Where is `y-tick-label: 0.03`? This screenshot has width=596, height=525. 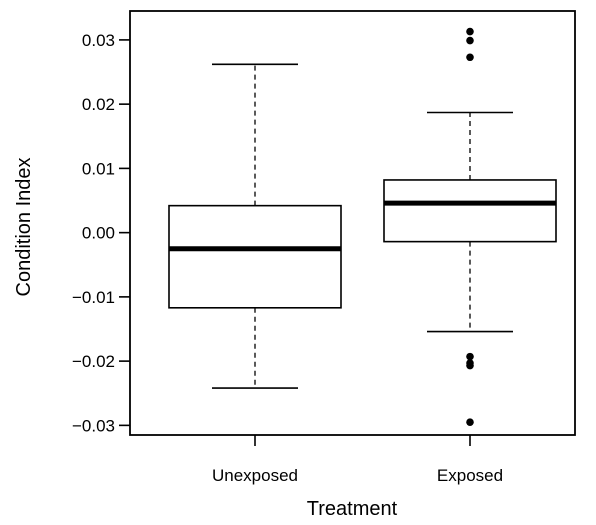 y-tick-label: 0.03 is located at coordinates (98, 40).